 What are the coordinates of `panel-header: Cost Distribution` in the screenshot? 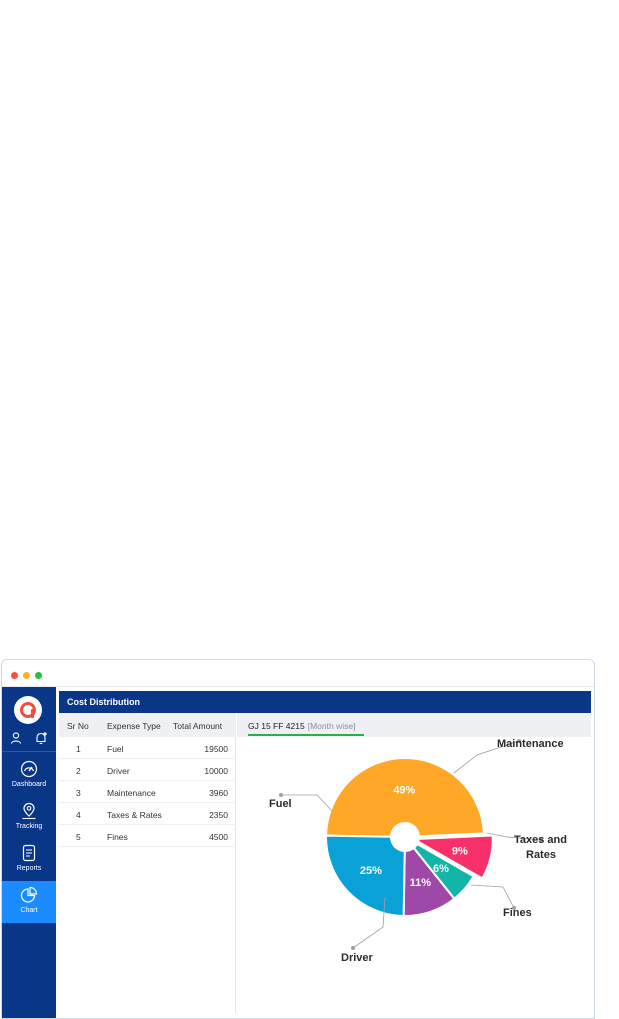 It's located at (325, 702).